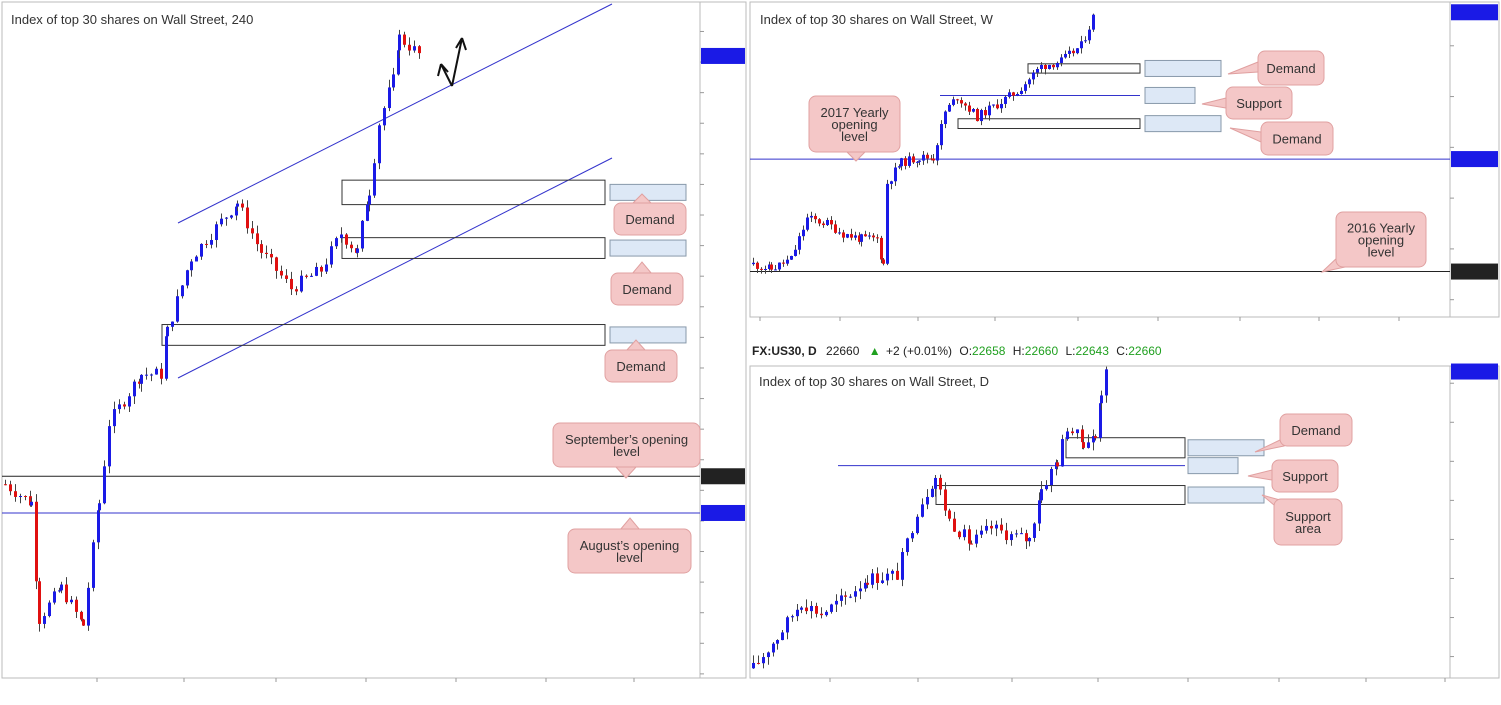 The width and height of the screenshot is (1501, 705). I want to click on up-arrow-icon, so click(459, 62).